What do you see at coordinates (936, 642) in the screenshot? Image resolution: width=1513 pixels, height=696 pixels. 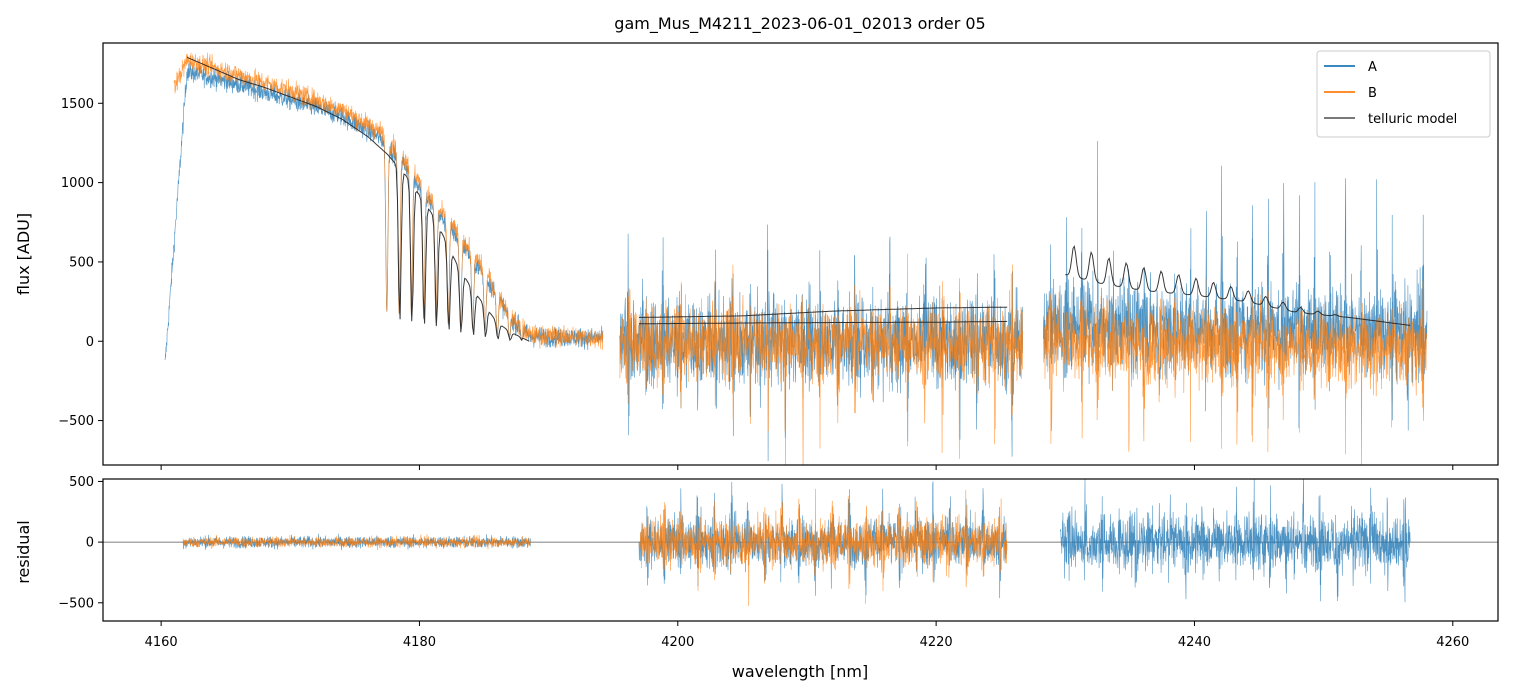 I see `x-tick-label: 4220` at bounding box center [936, 642].